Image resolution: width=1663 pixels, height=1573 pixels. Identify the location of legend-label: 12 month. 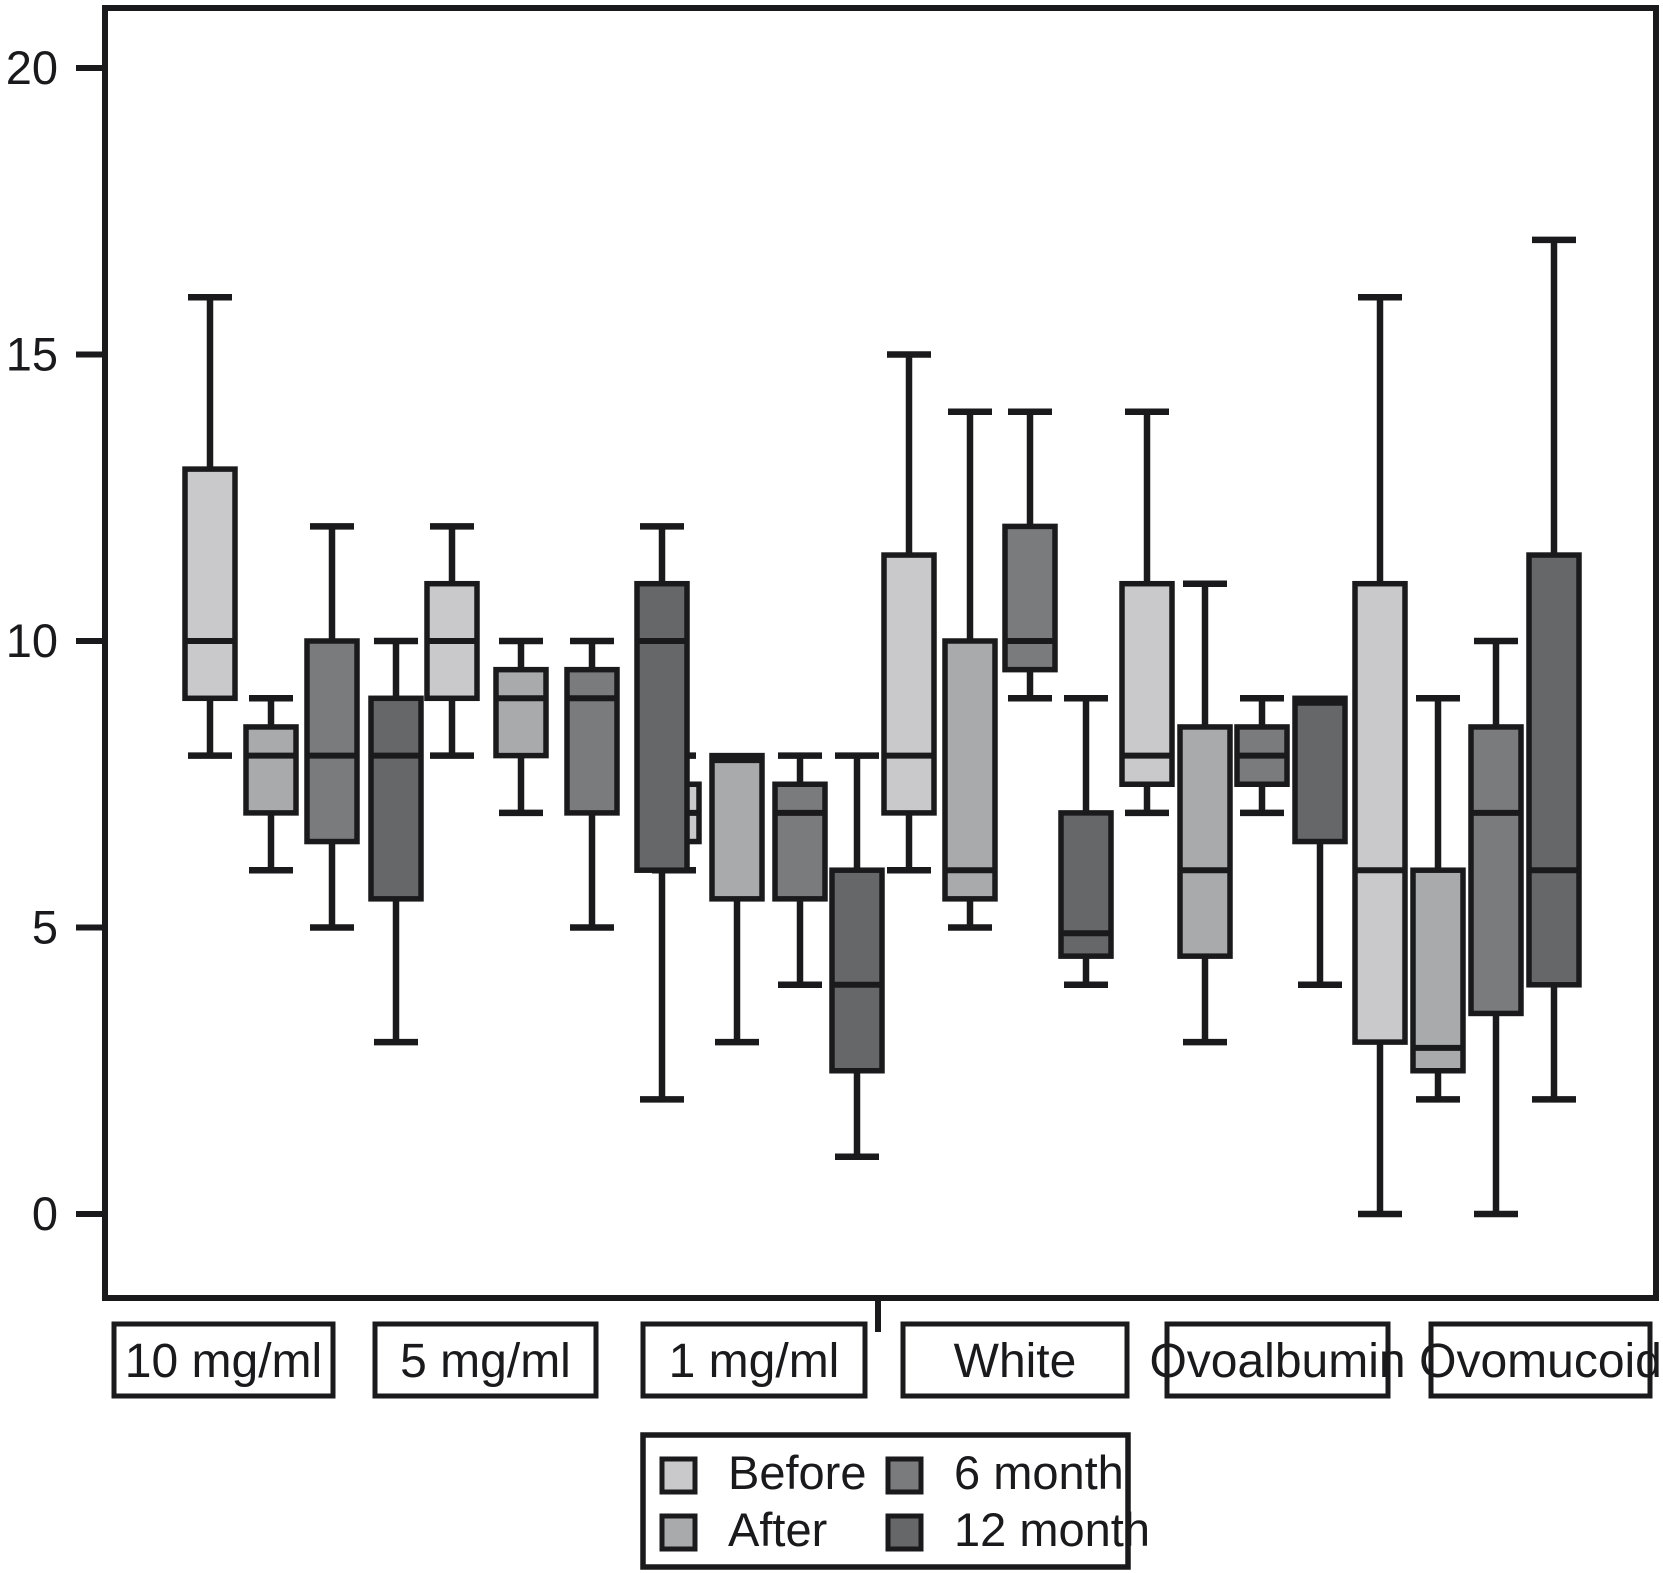
(1052, 1529).